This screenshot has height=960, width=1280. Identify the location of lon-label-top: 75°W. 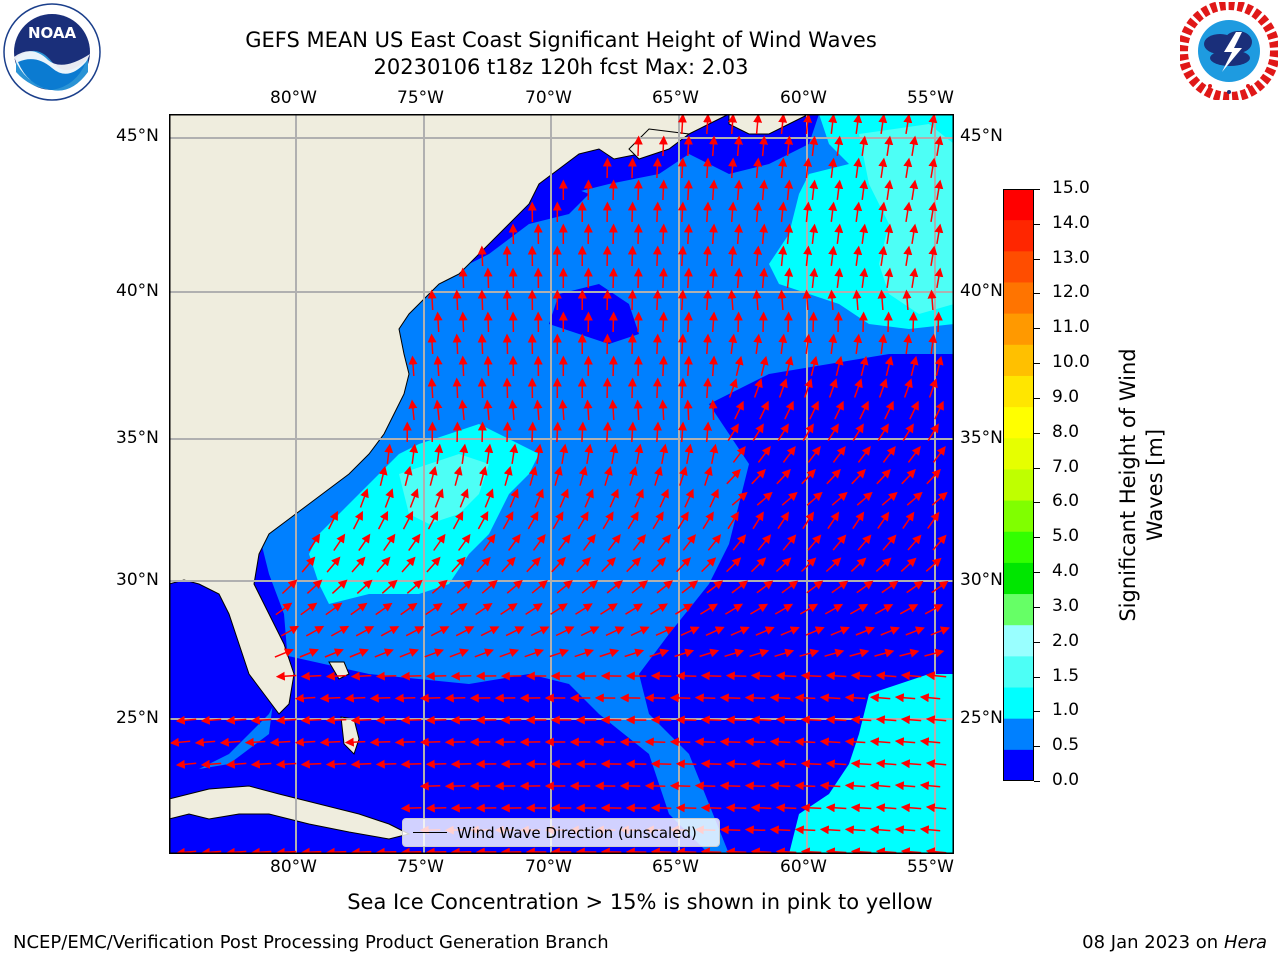
(420, 98).